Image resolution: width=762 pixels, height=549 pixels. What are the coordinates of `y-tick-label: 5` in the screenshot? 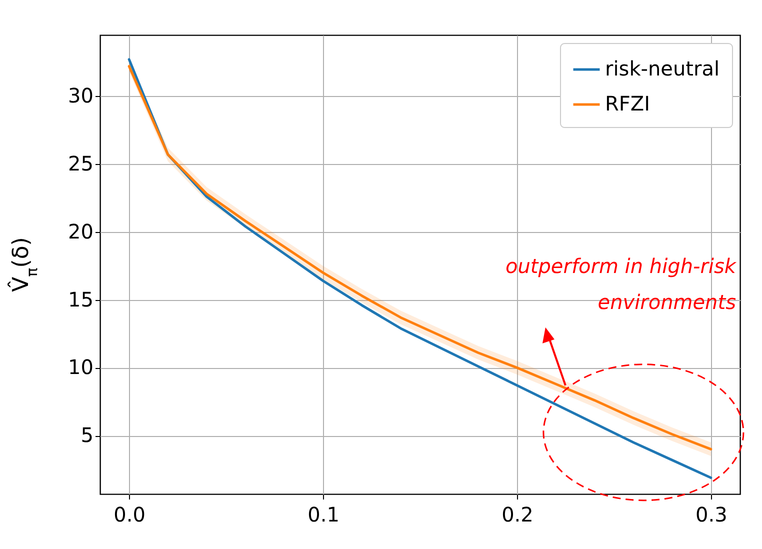 It's located at (87, 435).